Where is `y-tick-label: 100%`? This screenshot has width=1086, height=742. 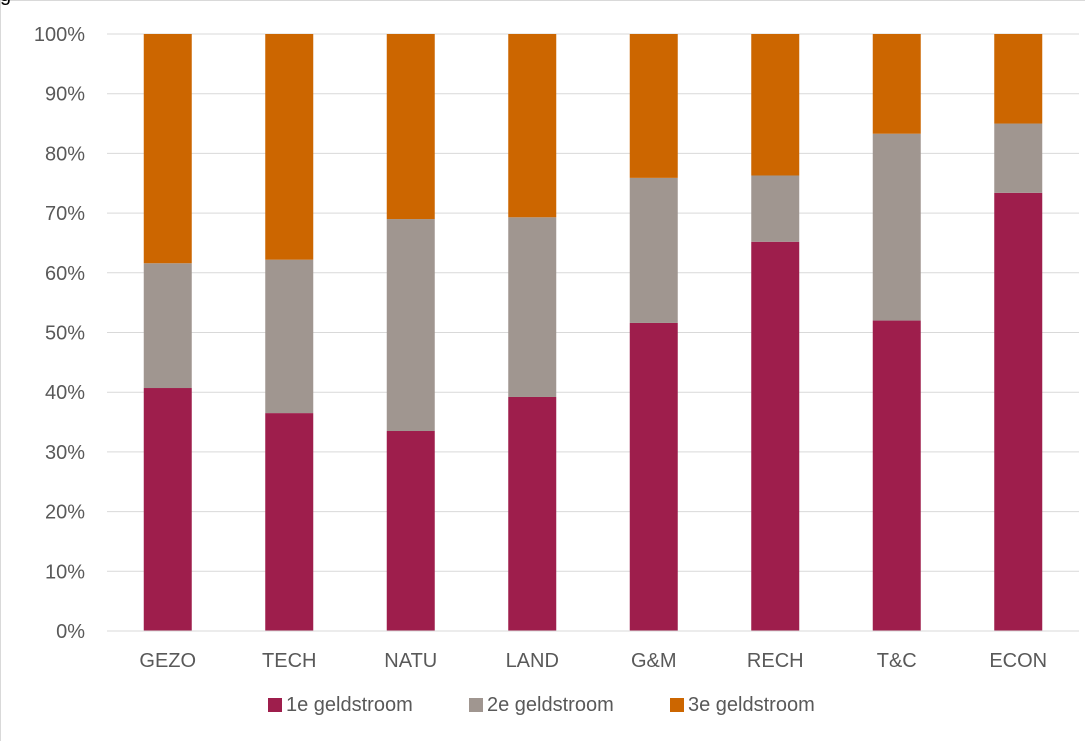 y-tick-label: 100% is located at coordinates (59, 35).